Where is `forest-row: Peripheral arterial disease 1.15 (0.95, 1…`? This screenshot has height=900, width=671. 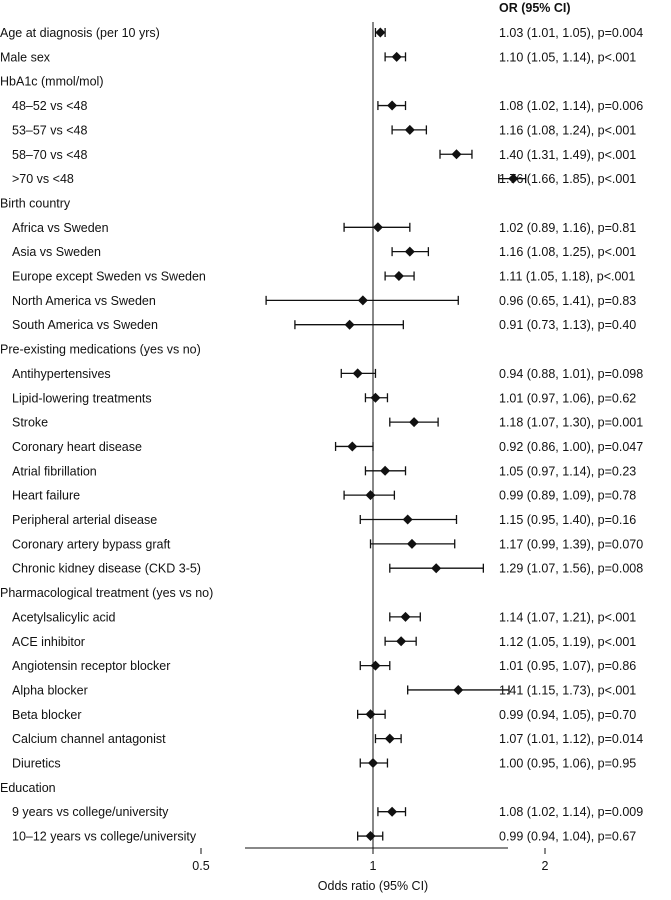
forest-row: Peripheral arterial disease 1.15 (0.95, 1… is located at coordinates (324, 520).